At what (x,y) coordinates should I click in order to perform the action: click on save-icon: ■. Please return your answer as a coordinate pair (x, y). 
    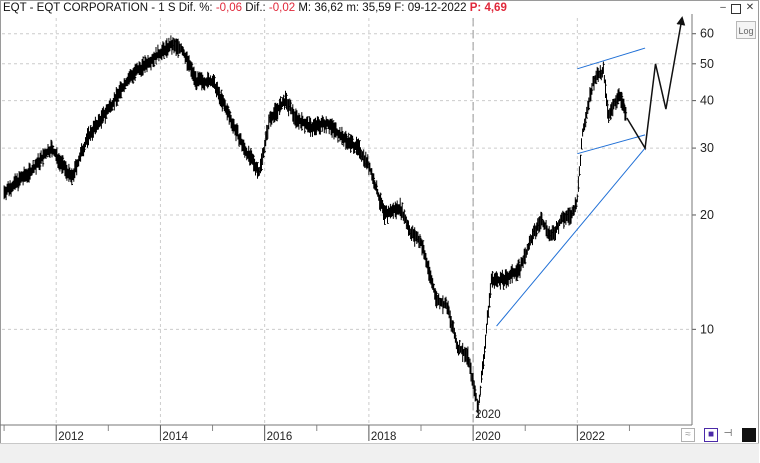
    Looking at the image, I should click on (711, 435).